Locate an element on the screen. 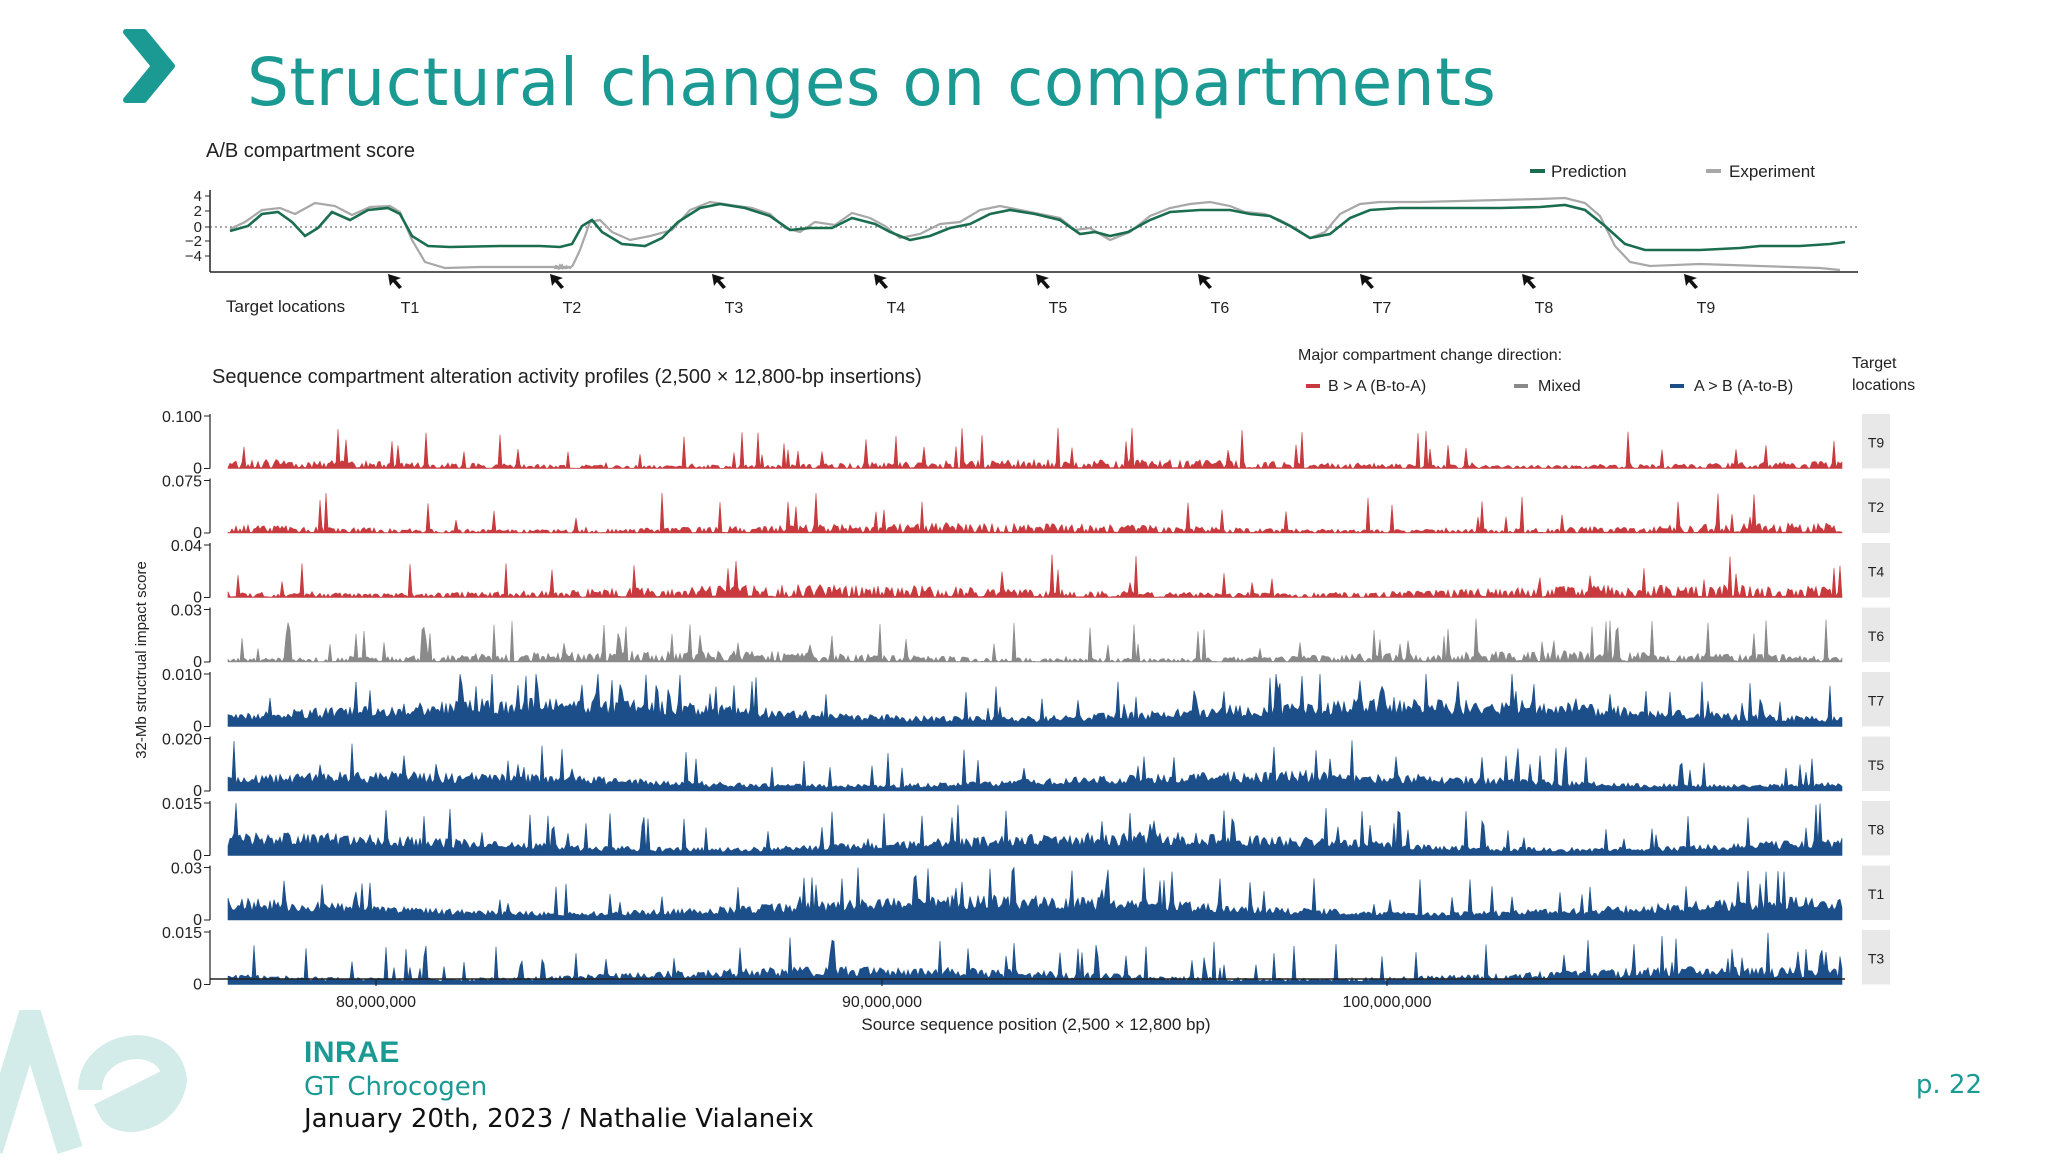 Image resolution: width=2048 pixels, height=1160 pixels. target-t4: T4 is located at coordinates (896, 308).